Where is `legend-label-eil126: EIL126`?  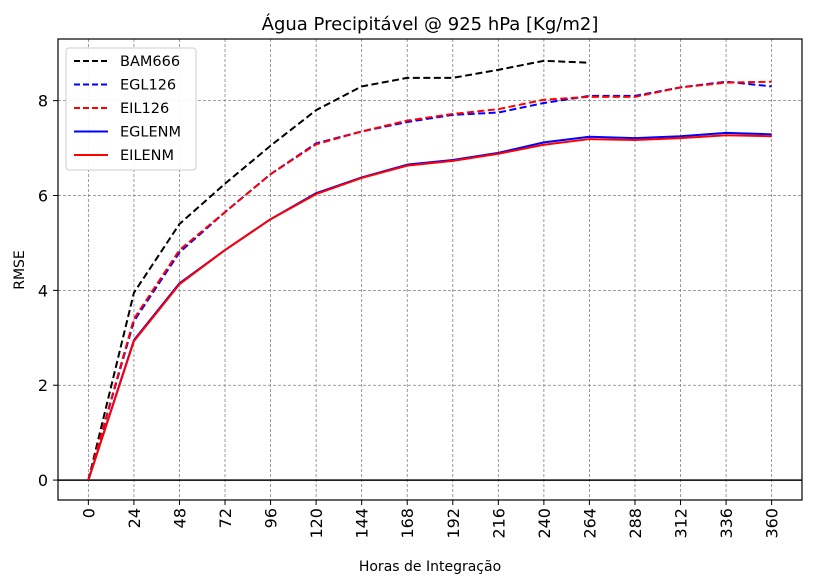 legend-label-eil126: EIL126 is located at coordinates (144, 109).